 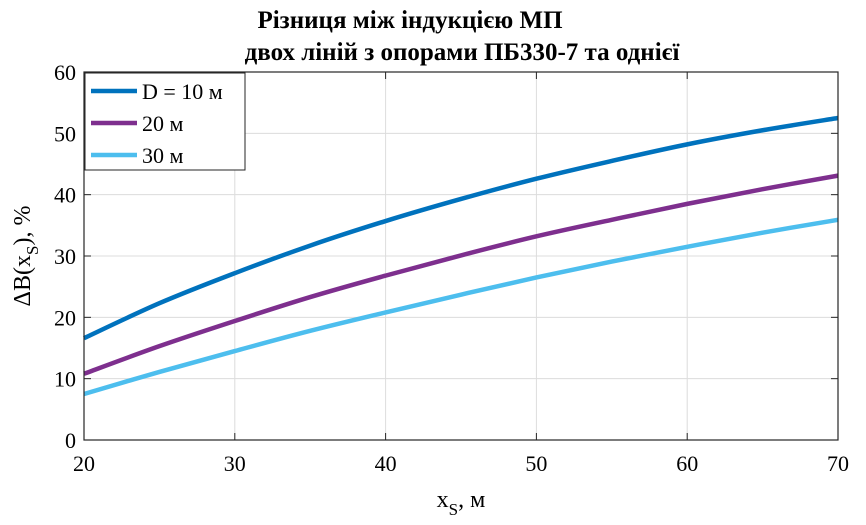 What do you see at coordinates (163, 155) in the screenshot?
I see `legend-label-2: 30 м` at bounding box center [163, 155].